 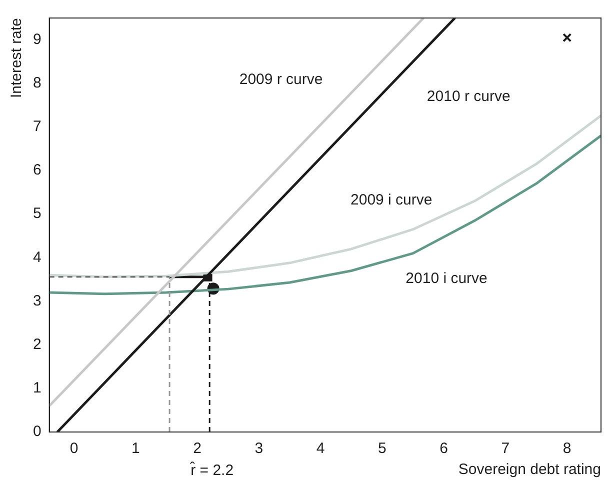 I want to click on x-tick-label: 1, so click(x=135, y=449).